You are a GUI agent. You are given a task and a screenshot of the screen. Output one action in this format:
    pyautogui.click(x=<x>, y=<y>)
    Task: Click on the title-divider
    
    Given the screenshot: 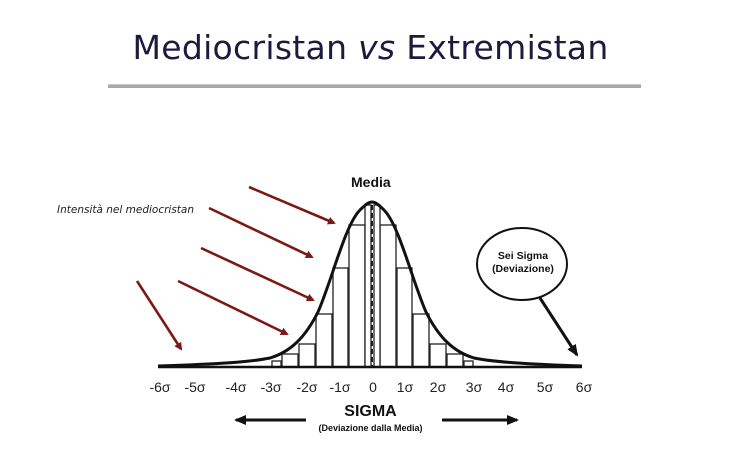 What is the action you would take?
    pyautogui.click(x=374, y=86)
    